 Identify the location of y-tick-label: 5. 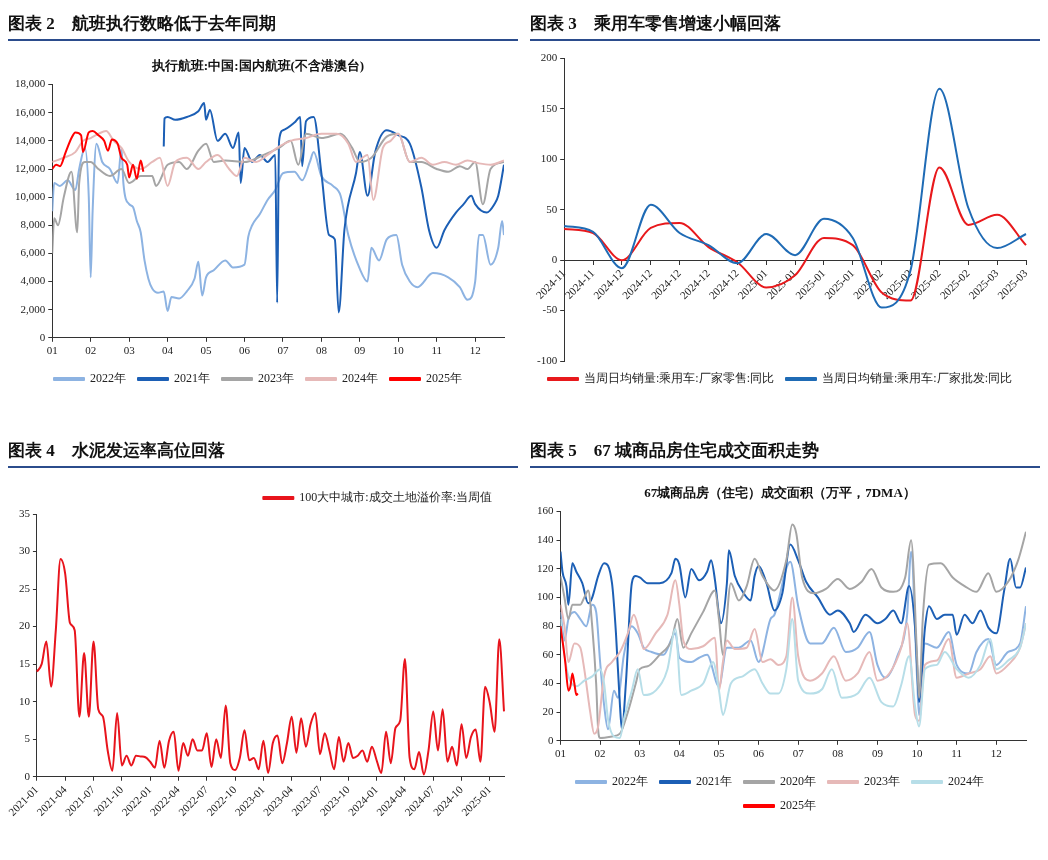
(27, 738).